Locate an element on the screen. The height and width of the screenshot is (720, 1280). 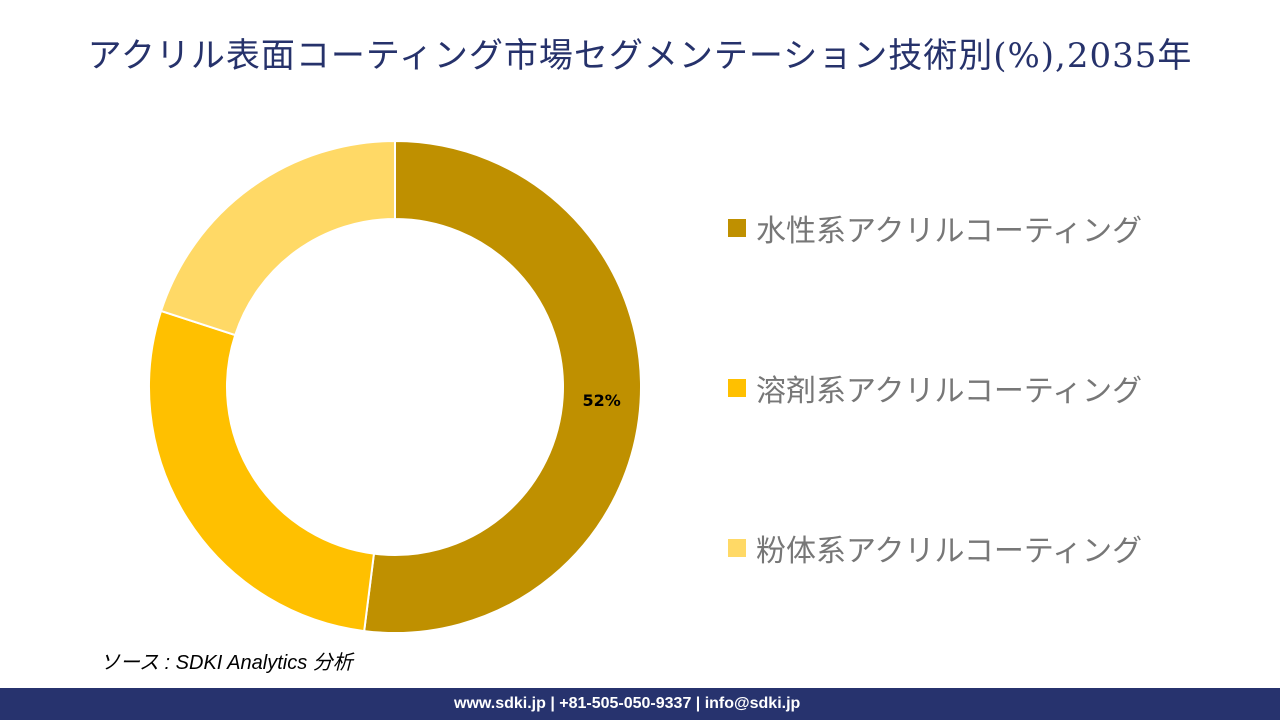
legend-item: 粉体系アクリルコーティング is located at coordinates (935, 548).